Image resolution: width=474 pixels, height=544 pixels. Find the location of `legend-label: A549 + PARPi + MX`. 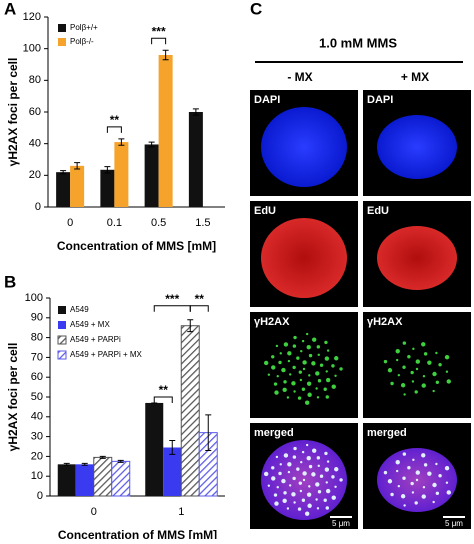

legend-label: A549 + PARPi + MX is located at coordinates (106, 354).